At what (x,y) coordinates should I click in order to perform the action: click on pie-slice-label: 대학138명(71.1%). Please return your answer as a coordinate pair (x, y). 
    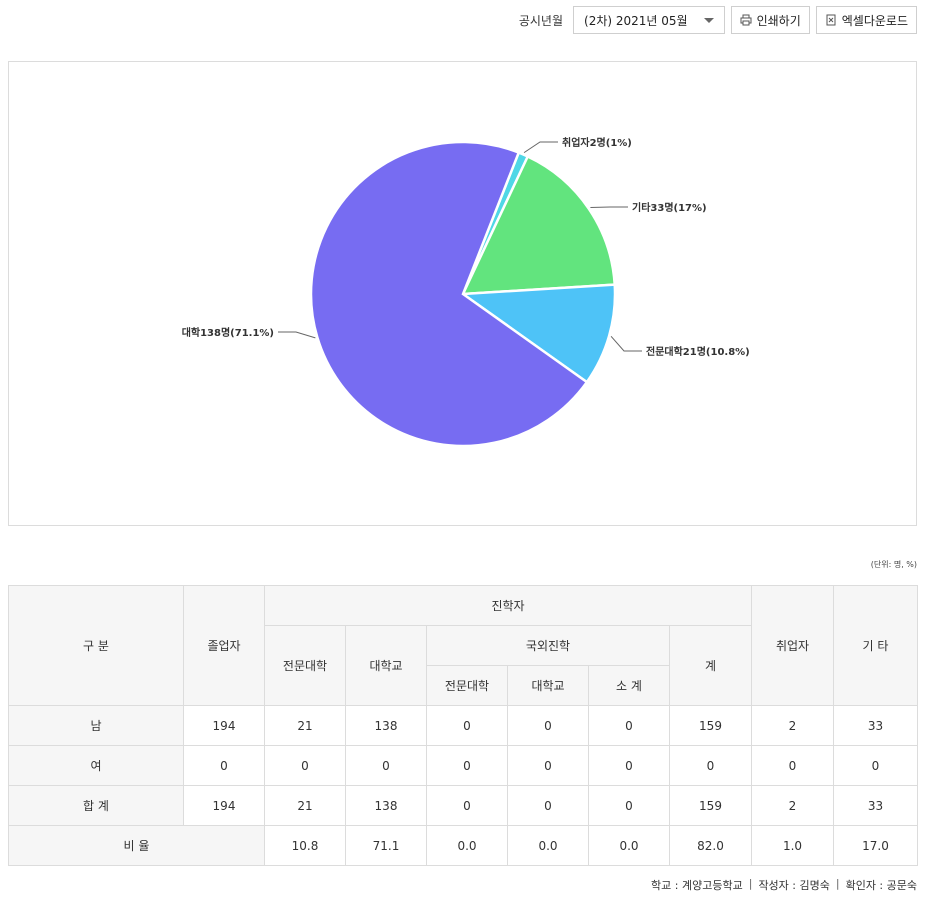
    Looking at the image, I should click on (228, 332).